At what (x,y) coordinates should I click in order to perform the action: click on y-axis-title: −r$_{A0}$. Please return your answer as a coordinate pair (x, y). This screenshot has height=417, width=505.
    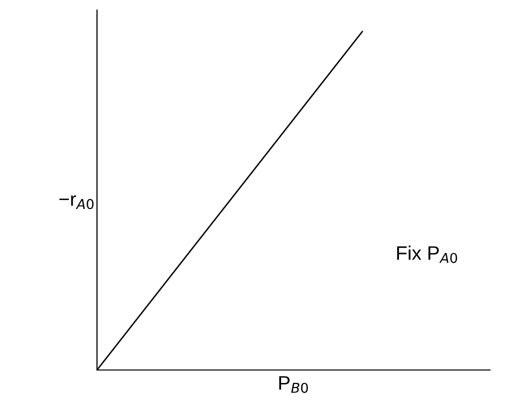
    Looking at the image, I should click on (76, 202).